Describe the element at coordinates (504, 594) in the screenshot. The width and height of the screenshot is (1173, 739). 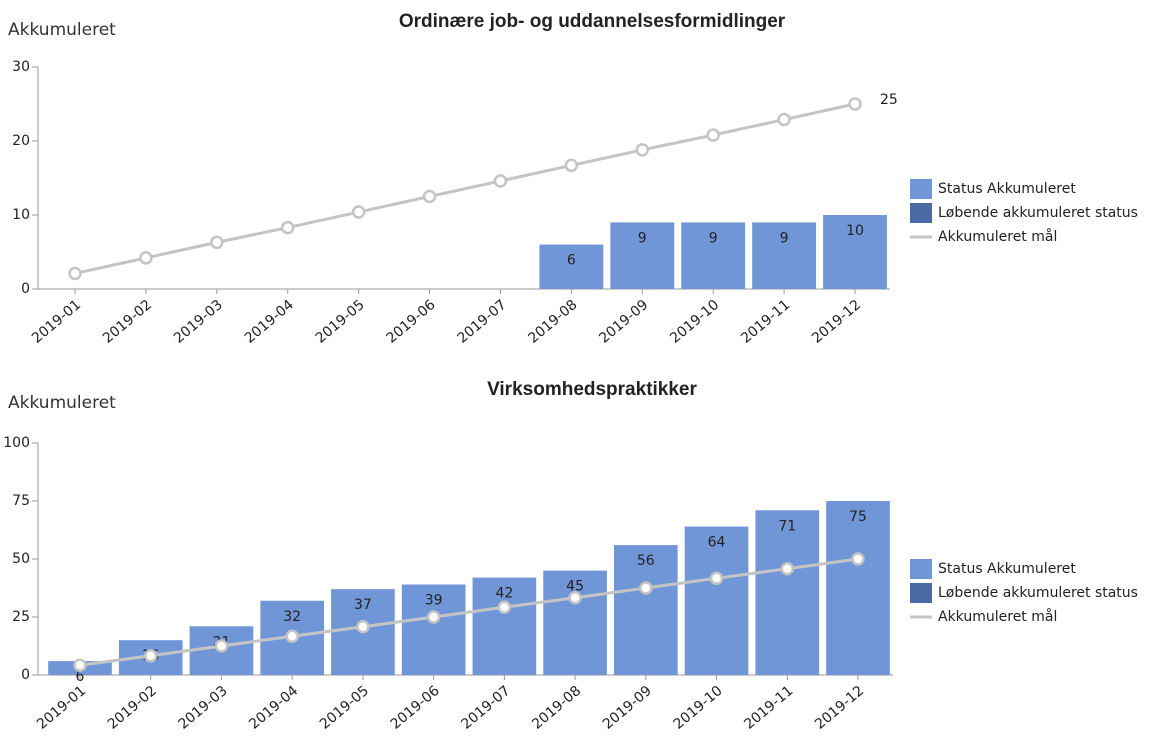
I see `data-label: 42` at that location.